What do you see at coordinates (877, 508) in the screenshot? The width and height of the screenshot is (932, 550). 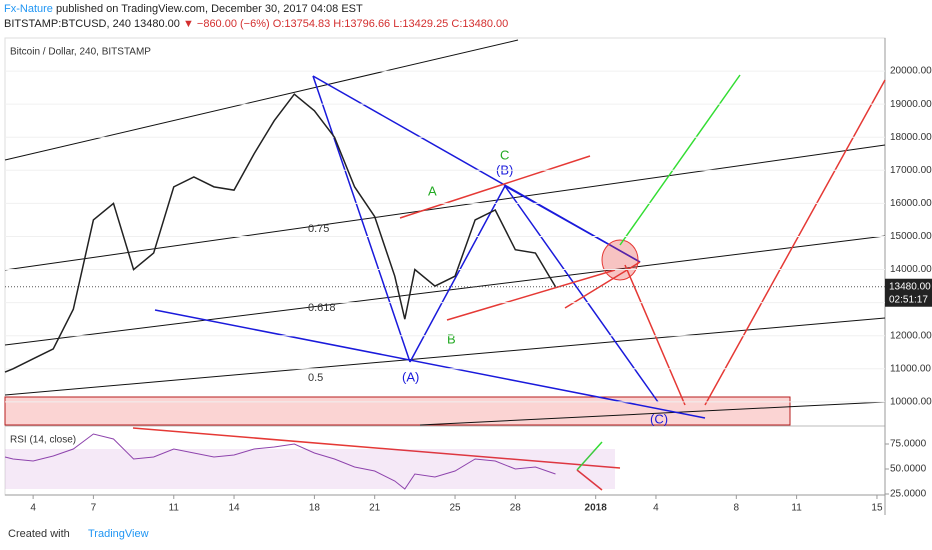 I see `x-tick-label: 15` at bounding box center [877, 508].